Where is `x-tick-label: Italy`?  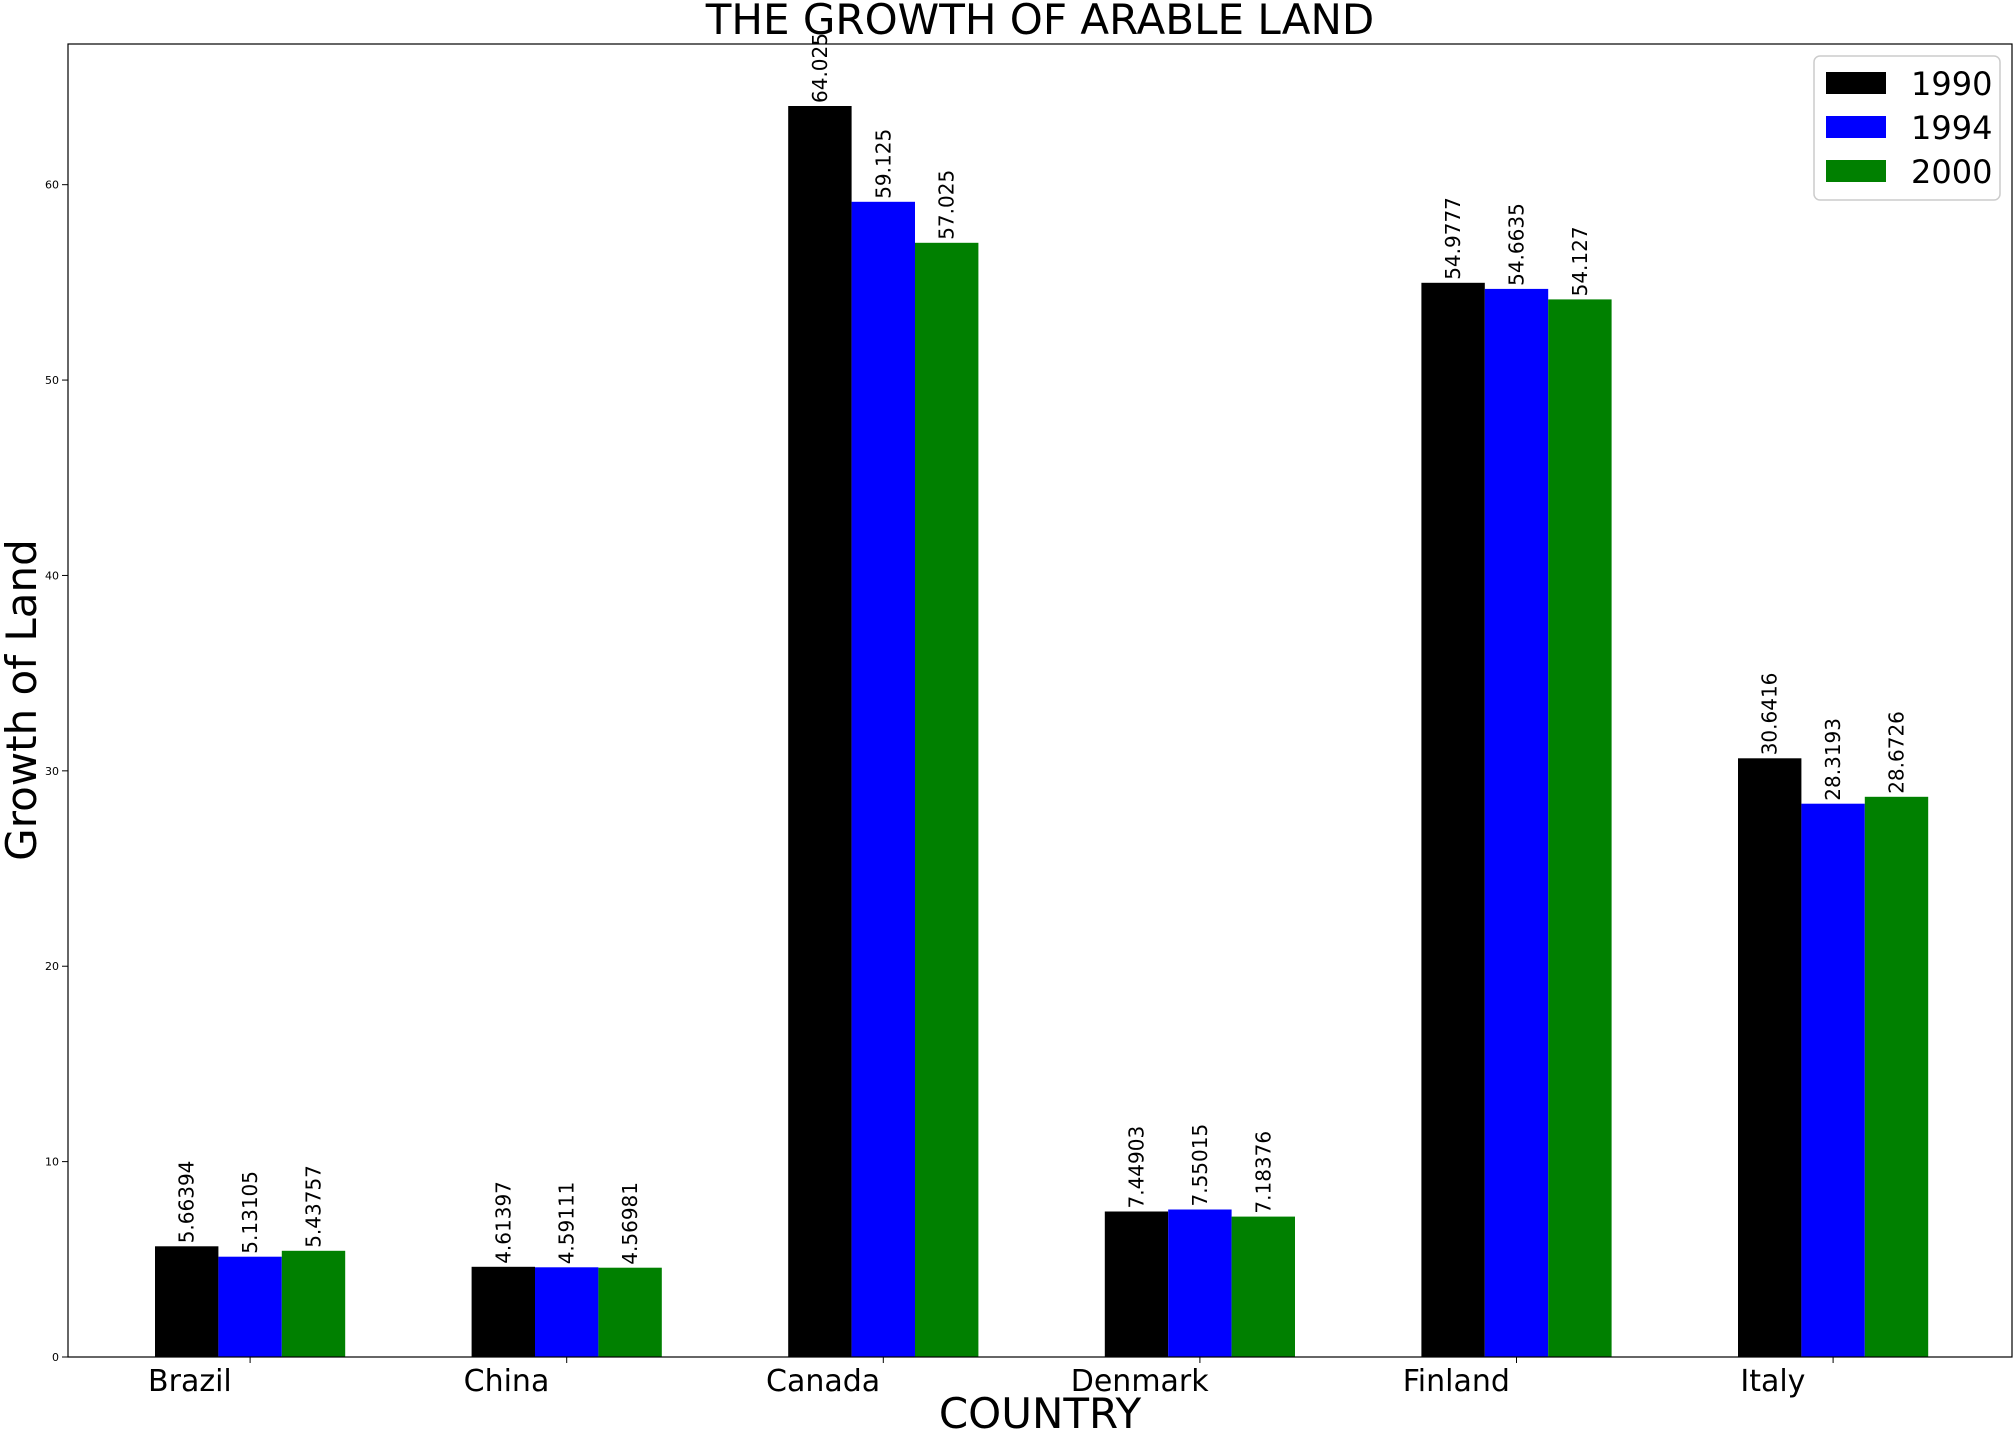
x-tick-label: Italy is located at coordinates (1772, 1381).